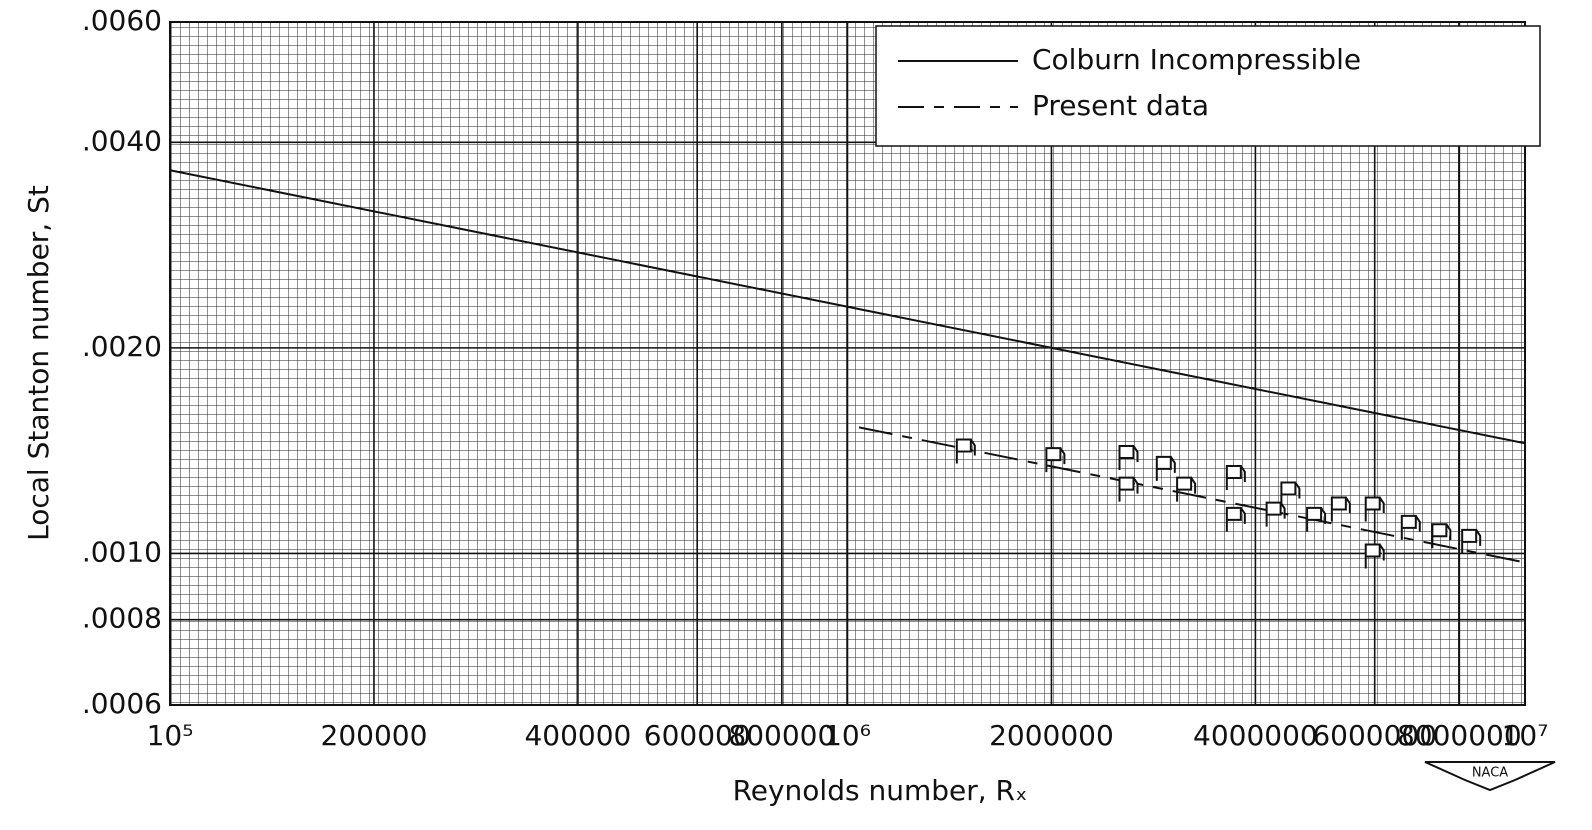 This screenshot has width=1592, height=830. I want to click on x-tick-label: 600000, so click(697, 735).